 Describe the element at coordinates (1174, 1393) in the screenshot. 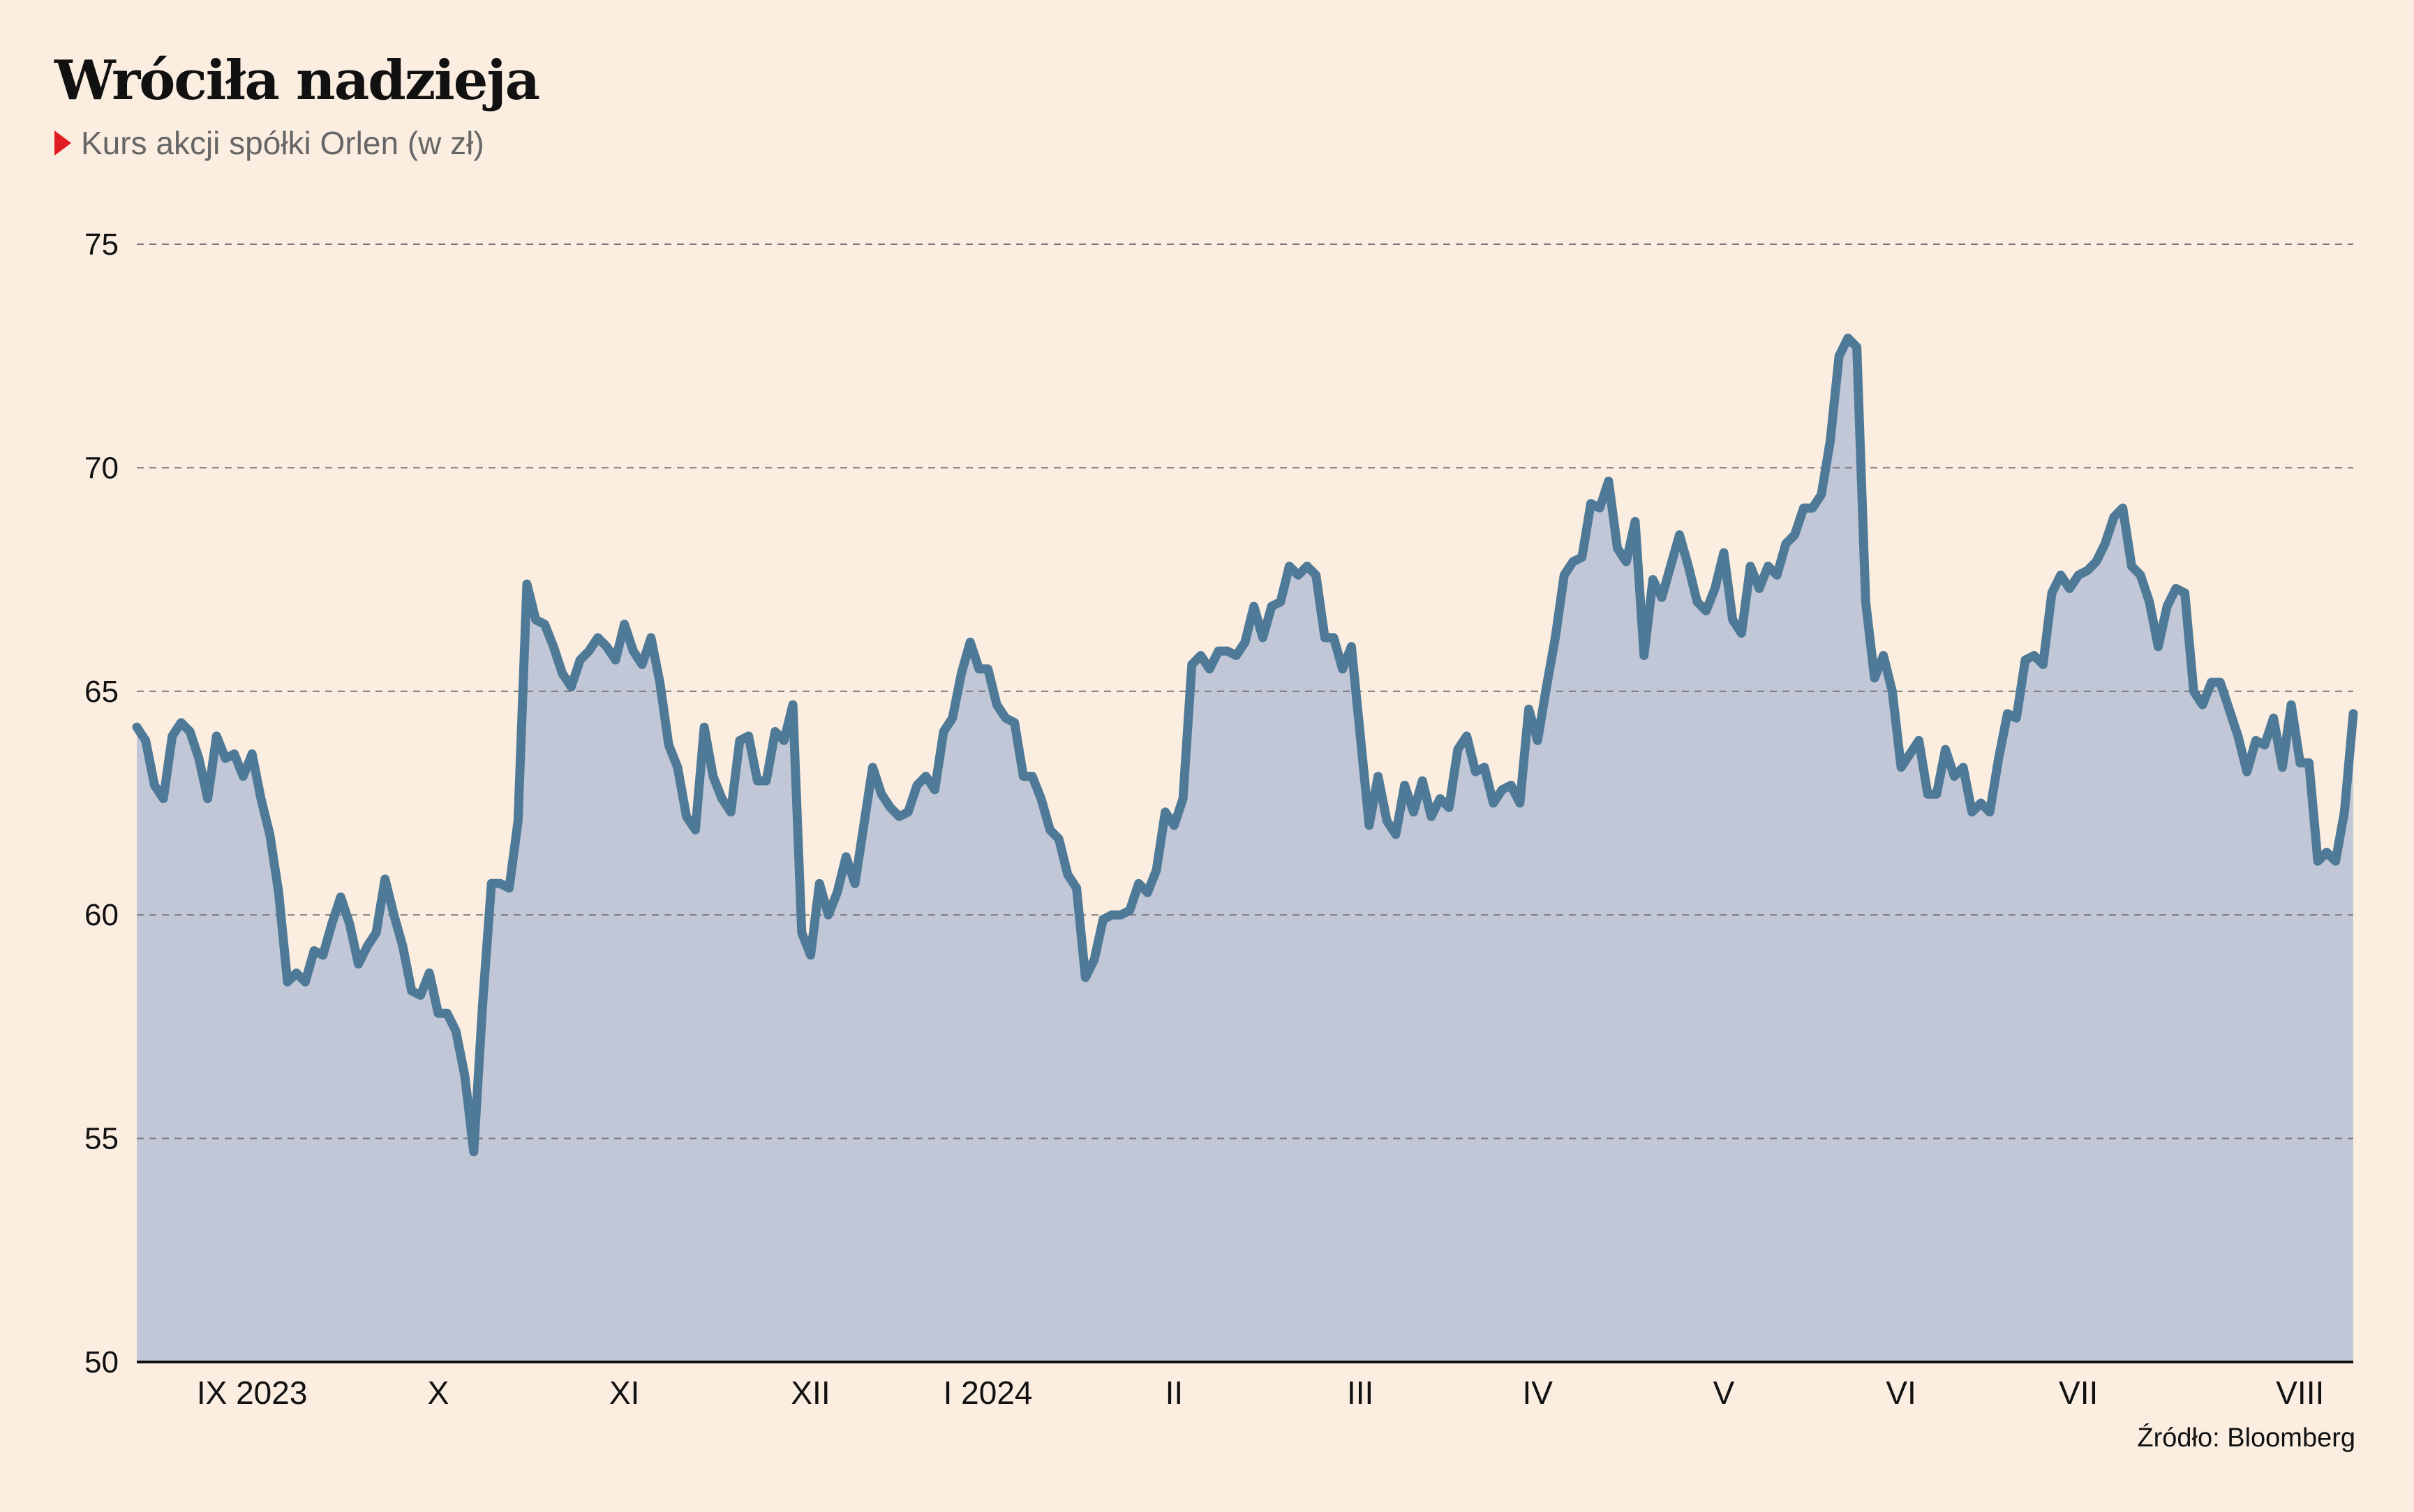

I see `x-tick-label: II` at that location.